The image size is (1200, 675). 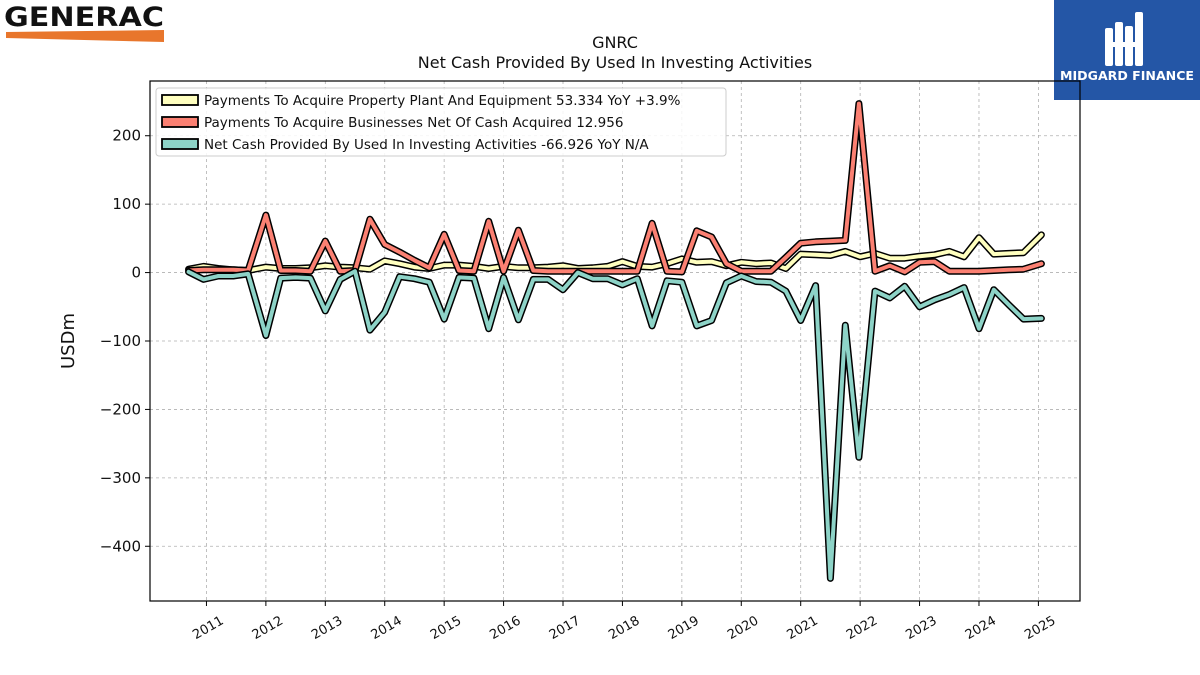 I want to click on x-tick-label: 2018, so click(x=624, y=628).